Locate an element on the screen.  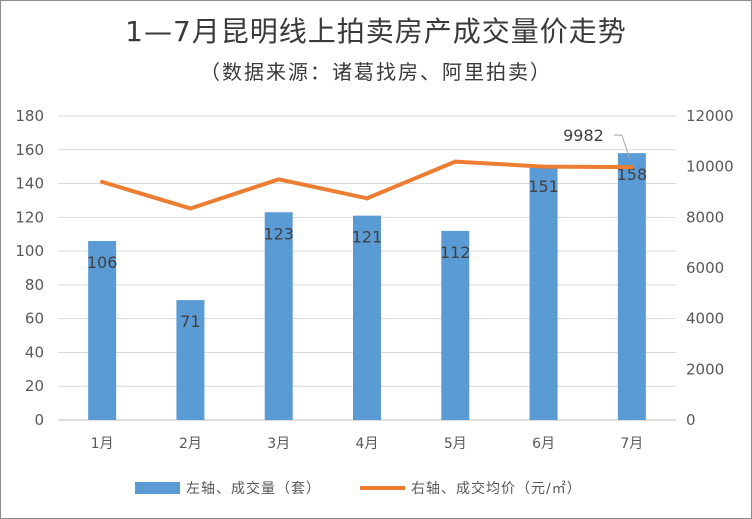
x-axis-tick-label: 1月 is located at coordinates (102, 444).